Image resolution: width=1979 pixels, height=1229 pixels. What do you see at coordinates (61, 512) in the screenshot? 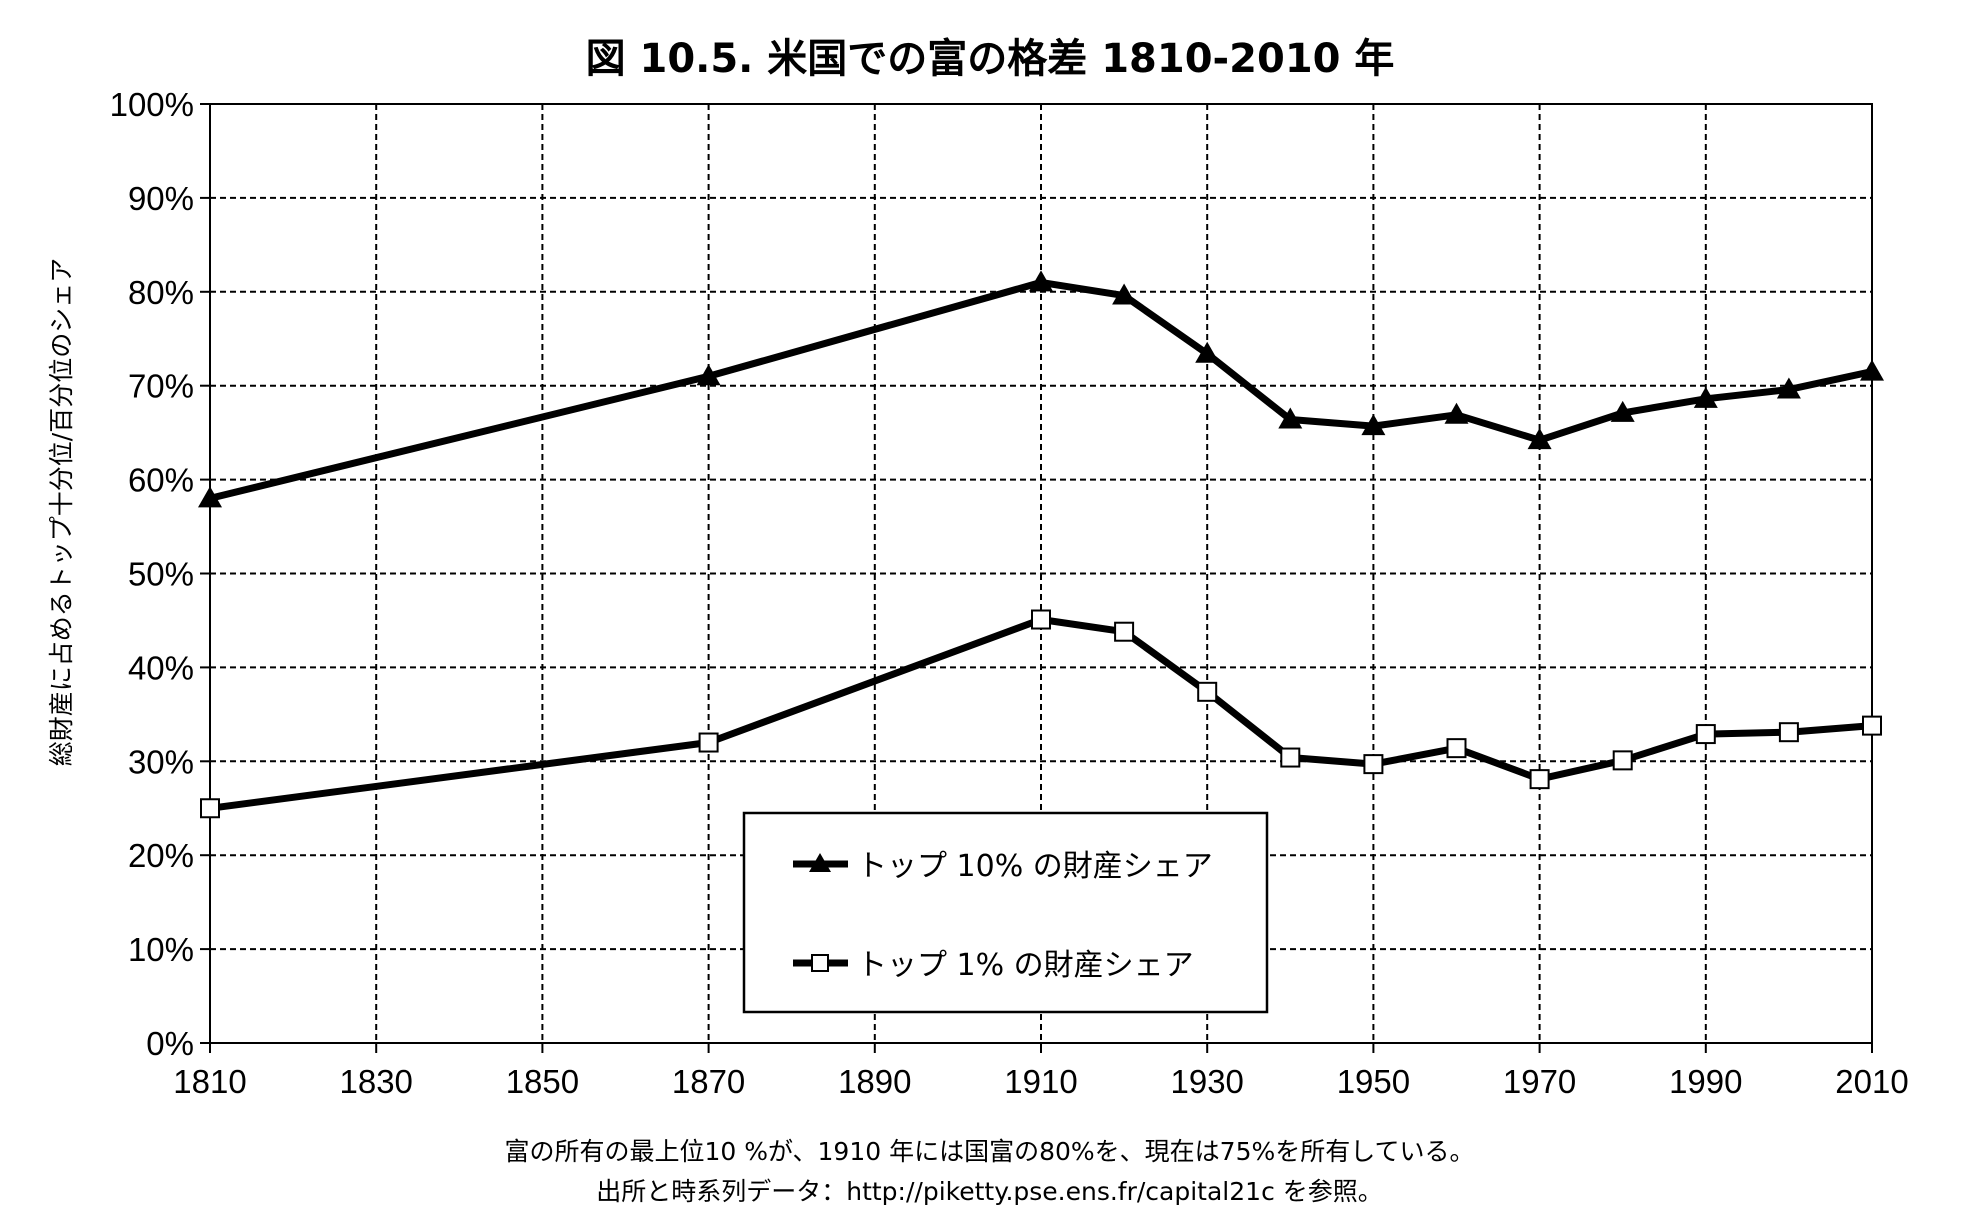
I see `y-axis-label: 総財産に占めるトップ十分位/百分位のシェア` at bounding box center [61, 512].